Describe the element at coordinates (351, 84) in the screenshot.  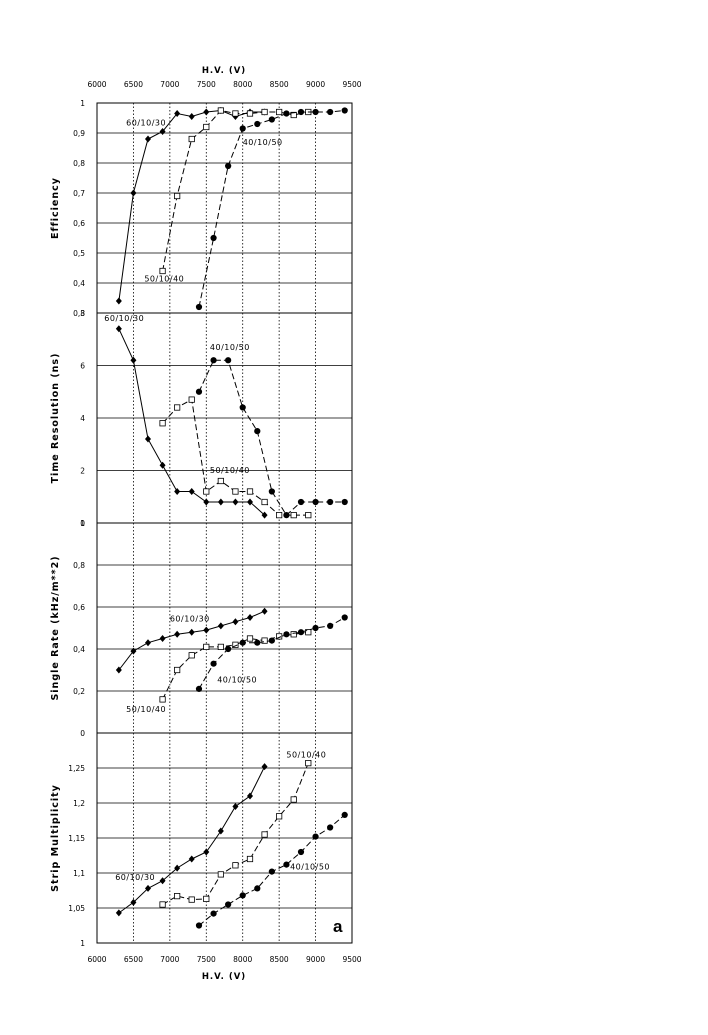
I see `x-tick-top-9500: 9500` at that location.